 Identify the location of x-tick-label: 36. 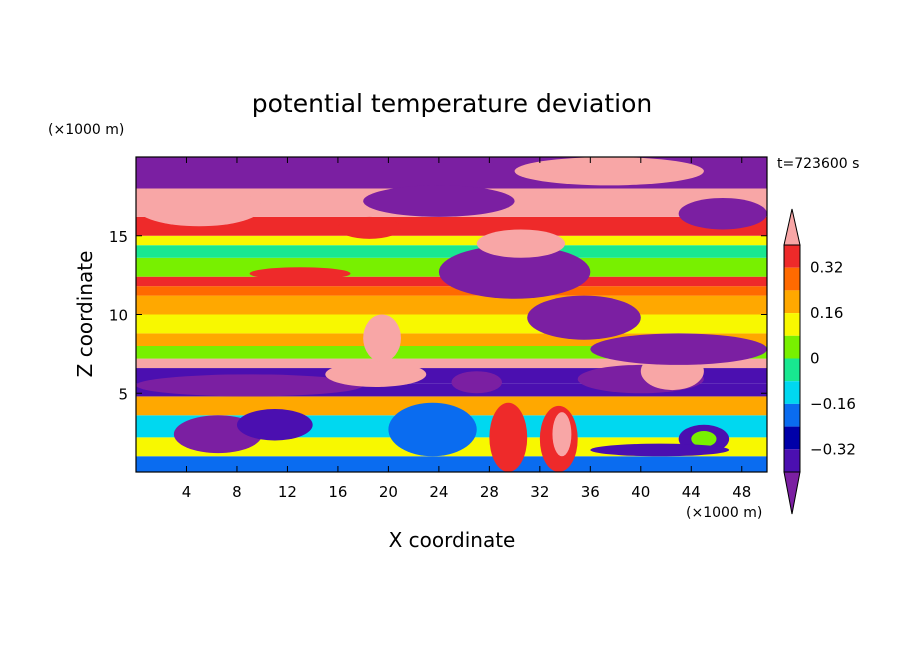
(590, 492).